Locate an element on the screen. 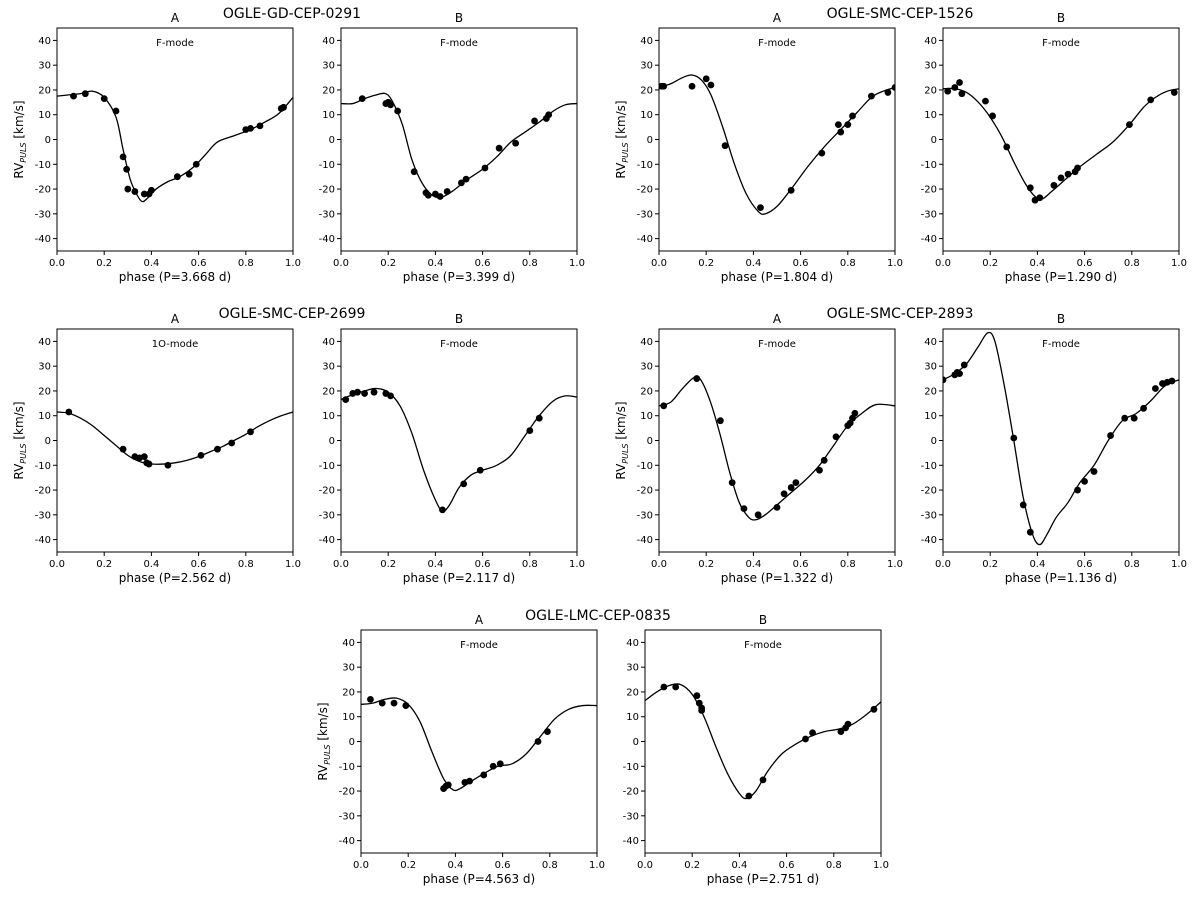 This screenshot has height=900, width=1200. mode-label: 1O-mode is located at coordinates (175, 344).